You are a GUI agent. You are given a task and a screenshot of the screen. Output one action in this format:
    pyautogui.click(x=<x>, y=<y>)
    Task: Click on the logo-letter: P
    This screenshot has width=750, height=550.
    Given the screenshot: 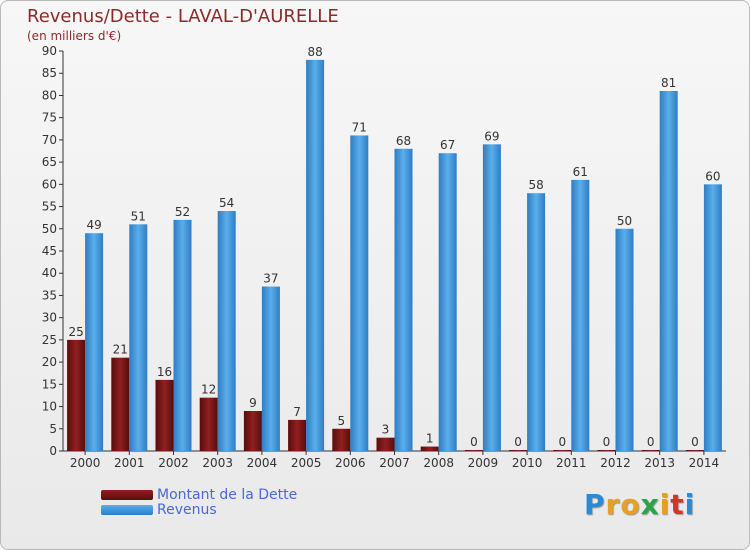 What is the action you would take?
    pyautogui.click(x=595, y=504)
    